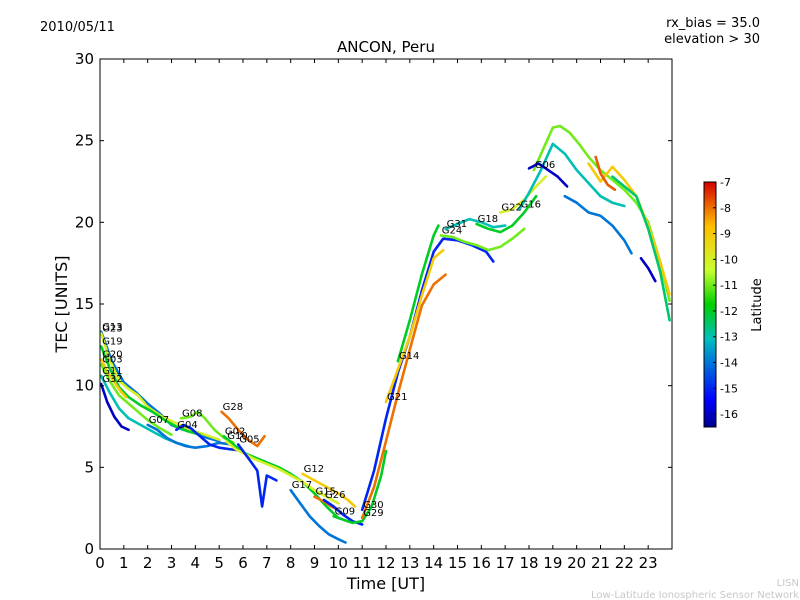 This screenshot has width=800, height=600. I want to click on series-line-g05, so click(257, 475).